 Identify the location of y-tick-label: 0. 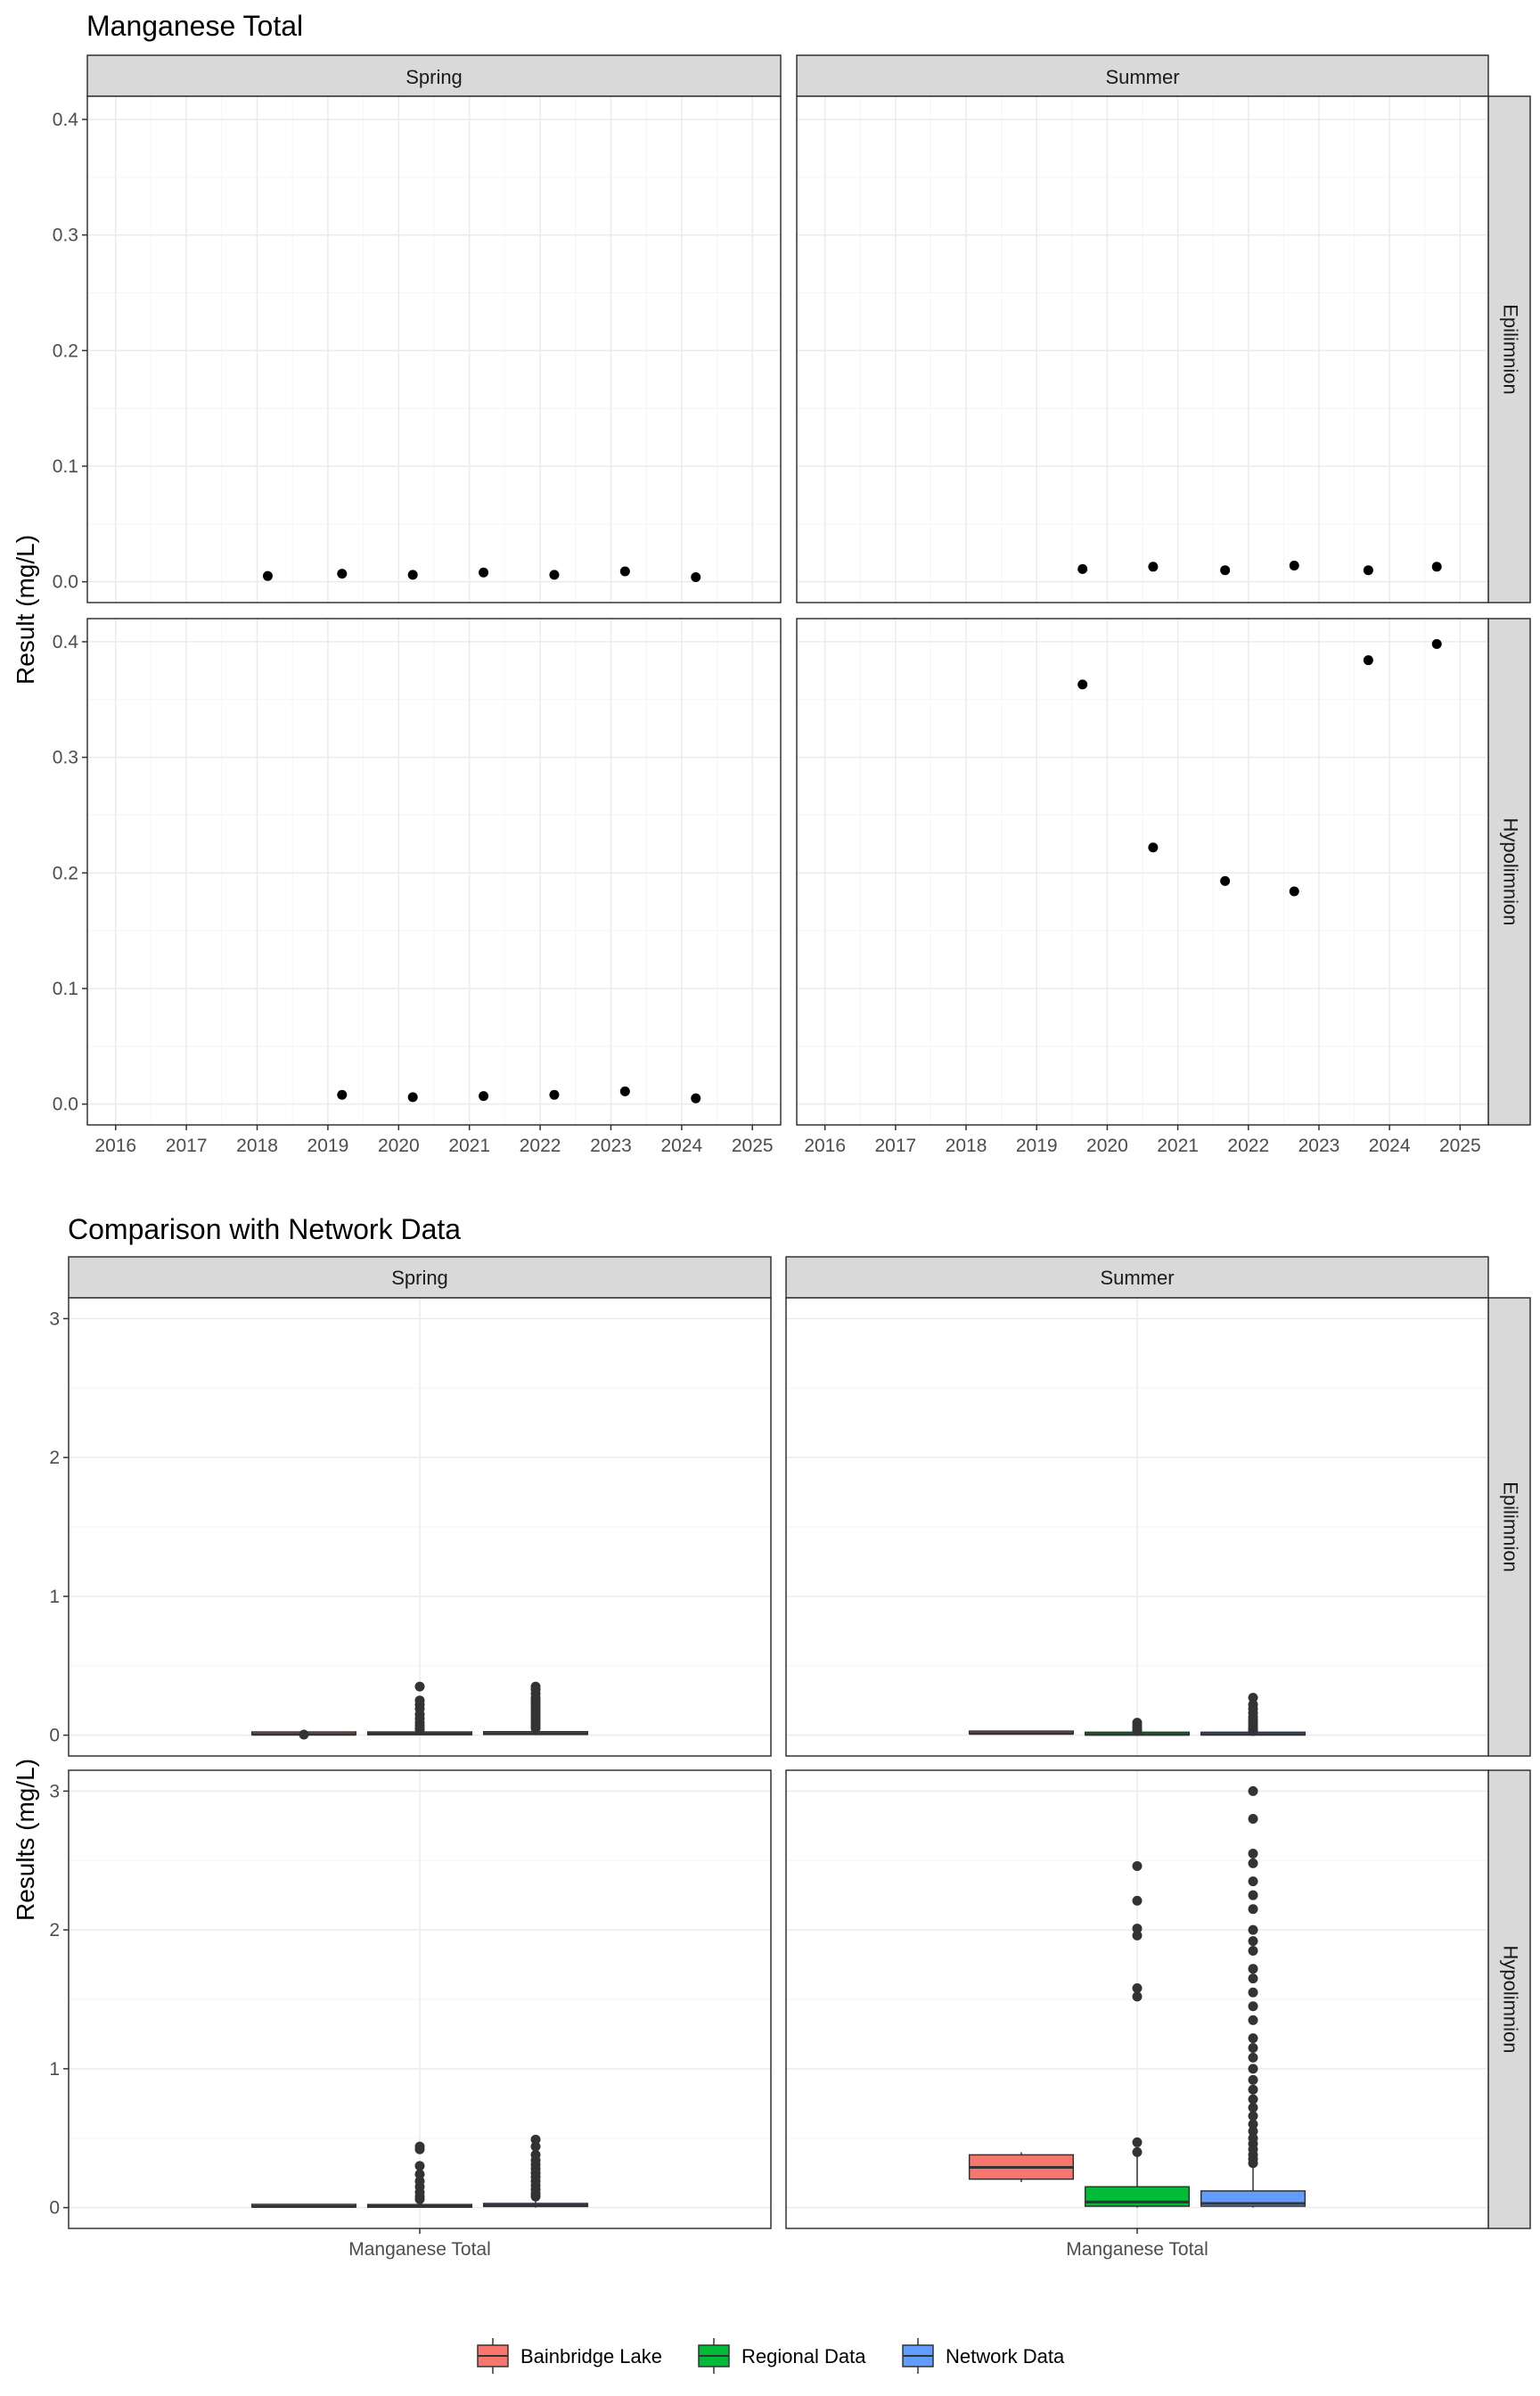
(54, 2208).